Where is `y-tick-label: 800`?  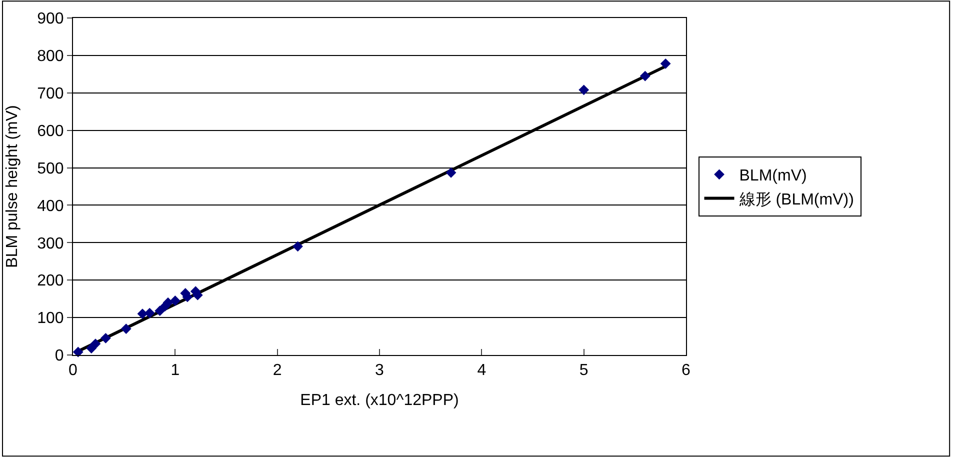 y-tick-label: 800 is located at coordinates (50, 57).